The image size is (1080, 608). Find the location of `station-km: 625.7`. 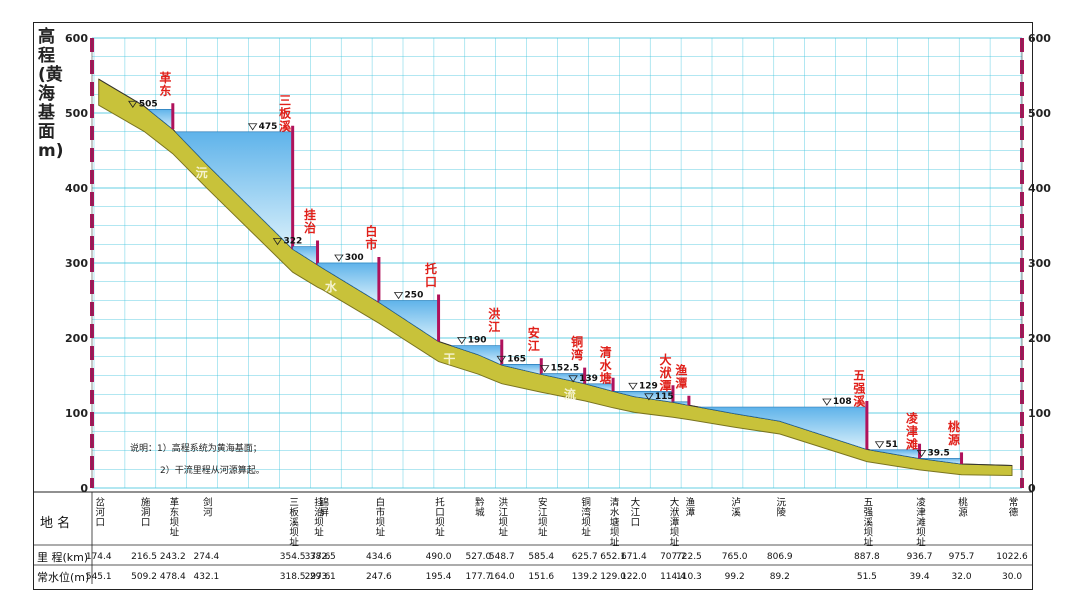

station-km: 625.7 is located at coordinates (585, 557).